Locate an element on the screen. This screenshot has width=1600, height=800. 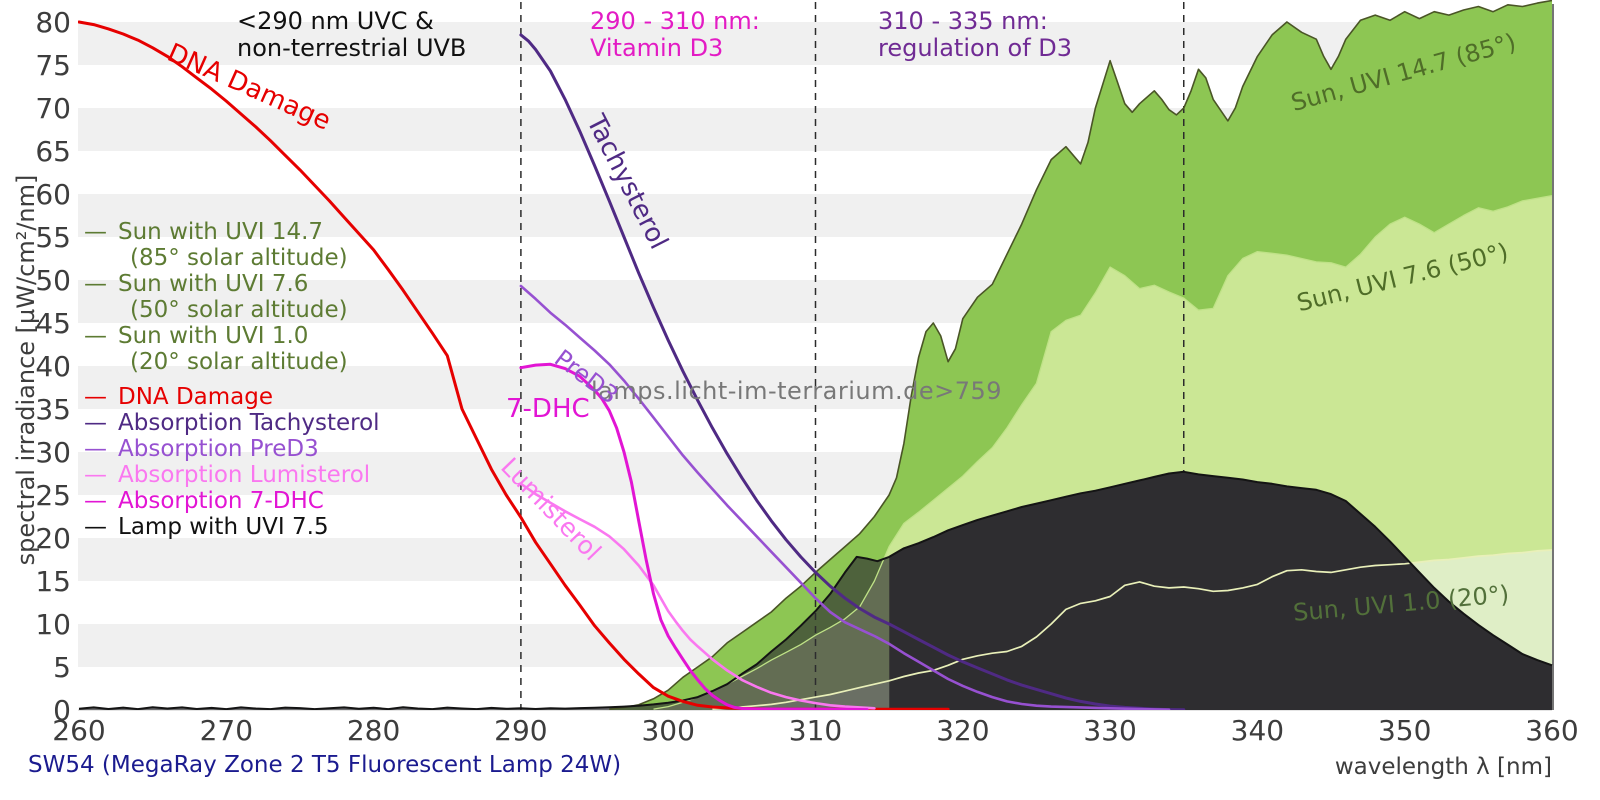
y-tick-0: 0 is located at coordinates (62, 710).